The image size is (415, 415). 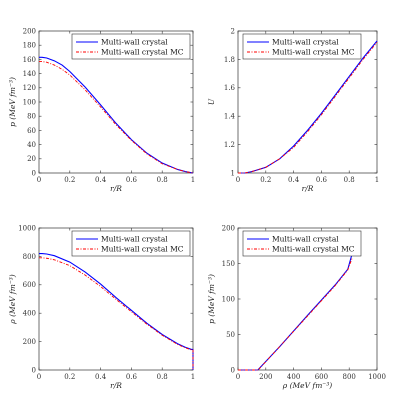 What do you see at coordinates (29, 60) in the screenshot?
I see `y-tick-label: 160` at bounding box center [29, 60].